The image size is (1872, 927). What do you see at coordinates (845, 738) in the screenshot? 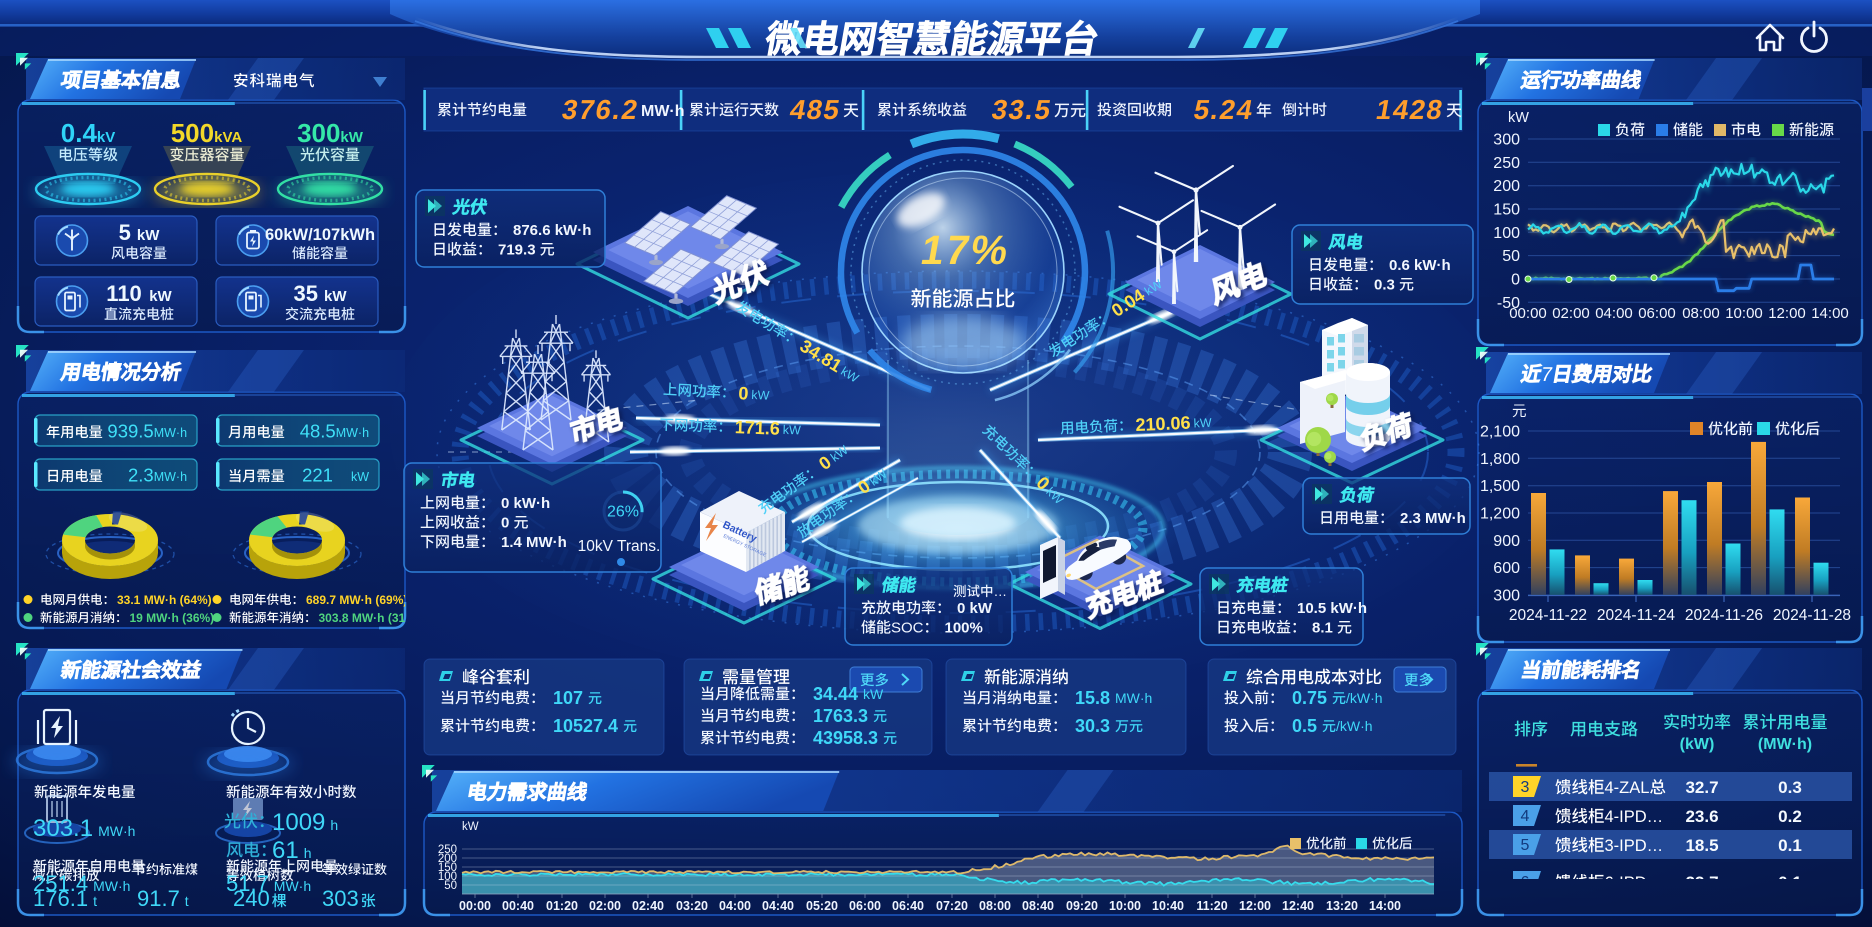
I see `svg-text: 43958.3` at bounding box center [845, 738].